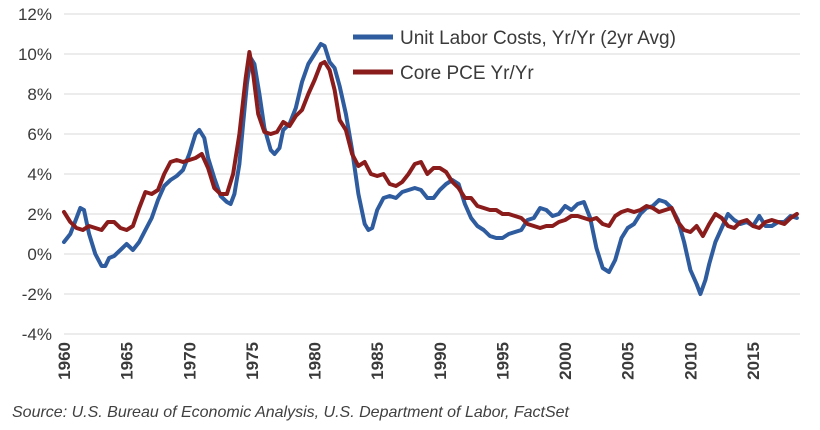 The image size is (820, 430). I want to click on x-tick-label: 1995, so click(502, 361).